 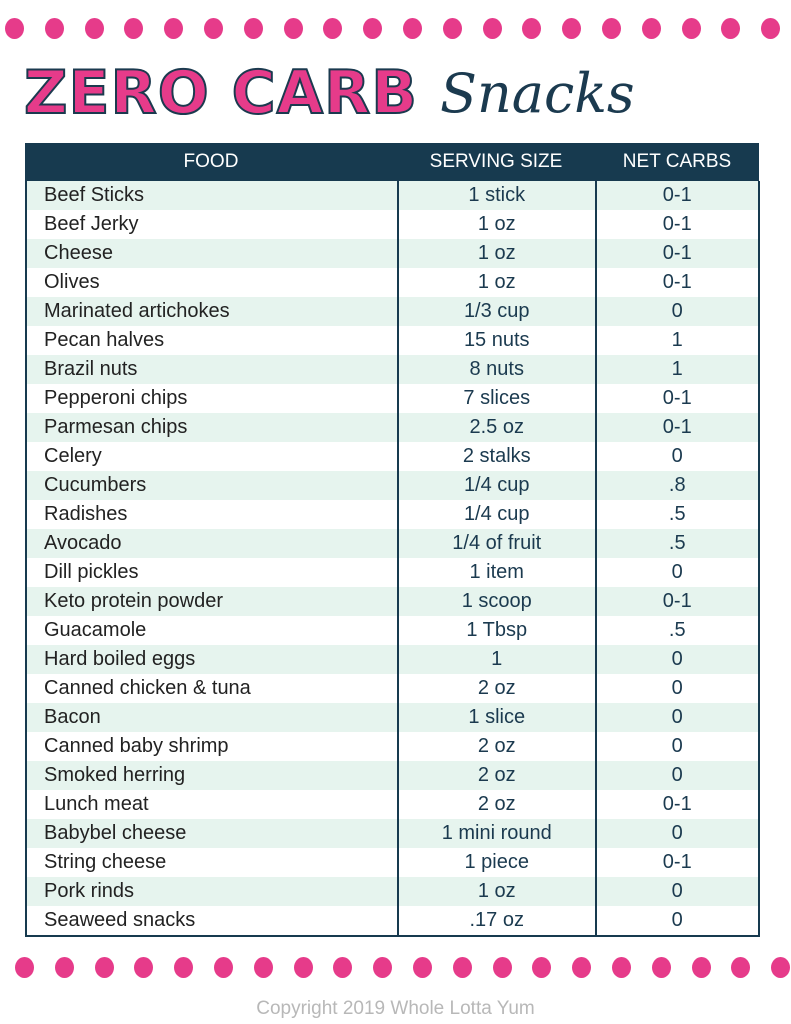 I want to click on food-cell: Olives, so click(x=72, y=282).